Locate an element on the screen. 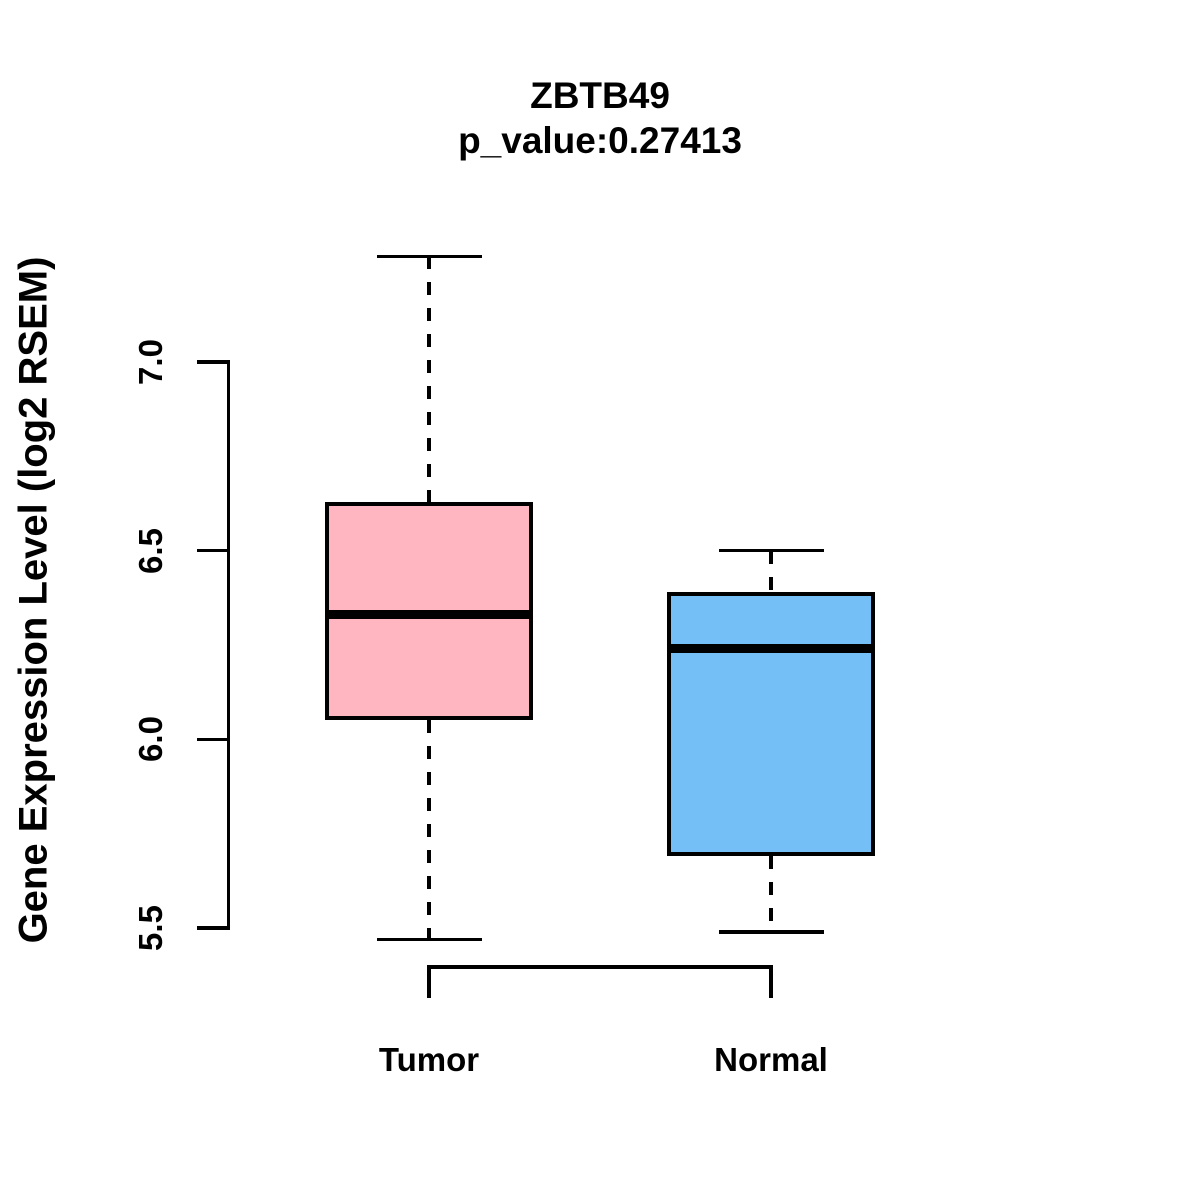 Image resolution: width=1200 pixels, height=1200 pixels. whisker-lower-normal is located at coordinates (771, 894).